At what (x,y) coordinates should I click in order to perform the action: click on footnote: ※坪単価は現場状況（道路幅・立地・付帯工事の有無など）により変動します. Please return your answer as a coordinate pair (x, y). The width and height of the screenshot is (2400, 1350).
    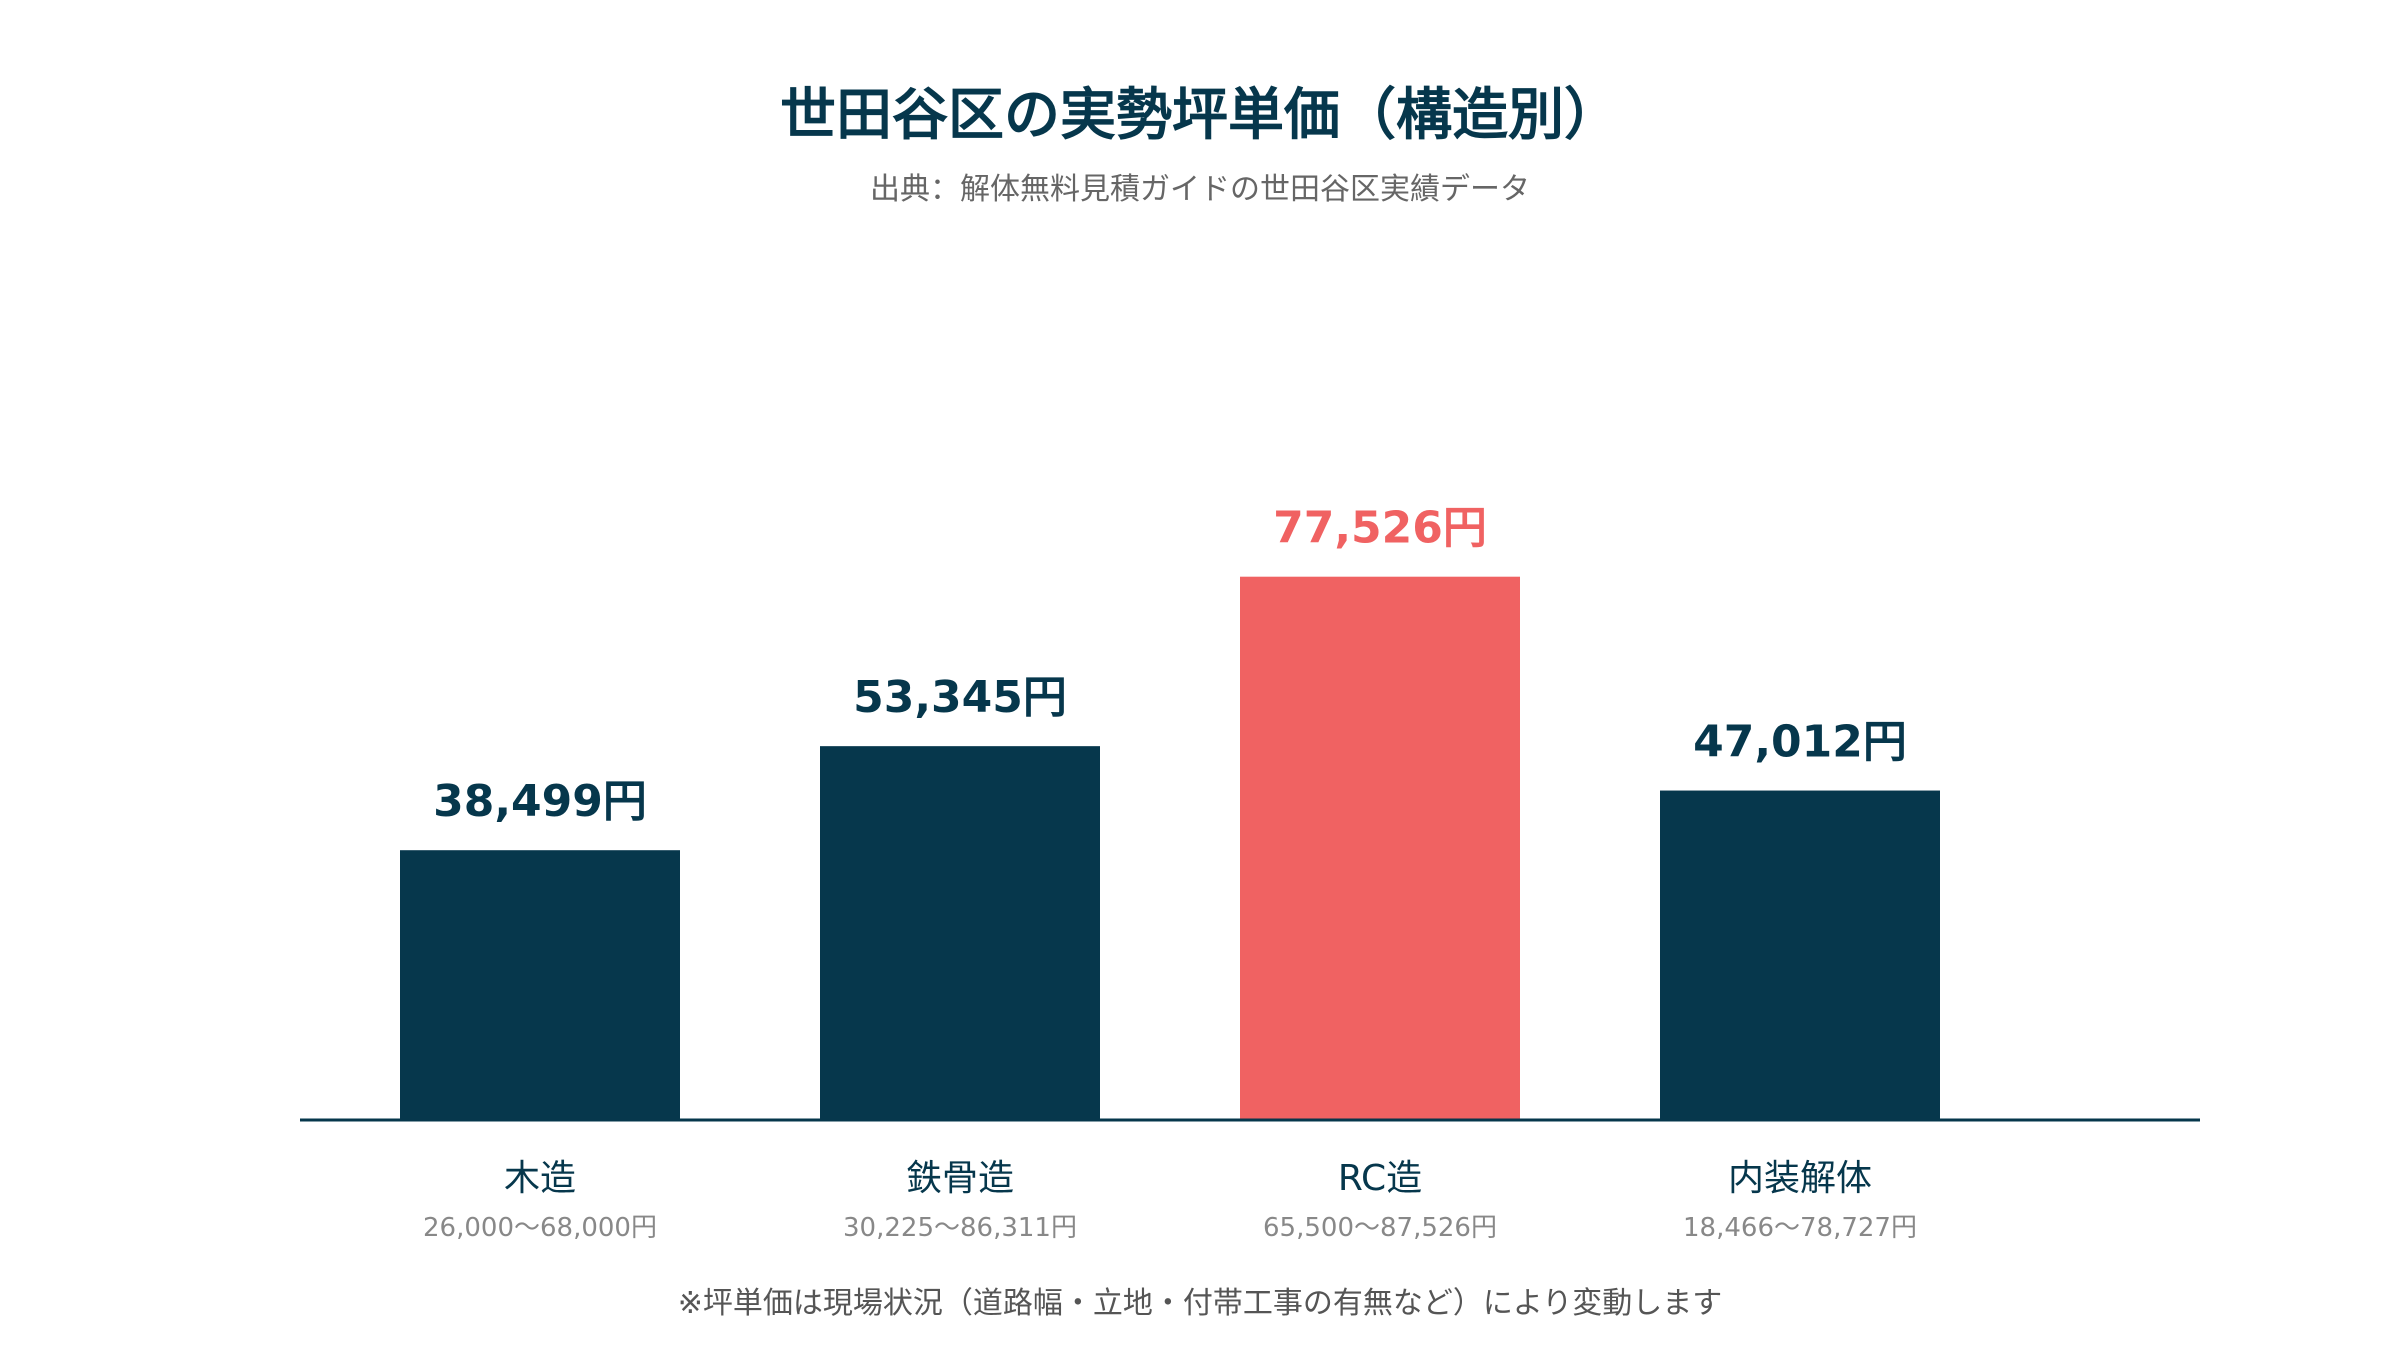
    Looking at the image, I should click on (1200, 1303).